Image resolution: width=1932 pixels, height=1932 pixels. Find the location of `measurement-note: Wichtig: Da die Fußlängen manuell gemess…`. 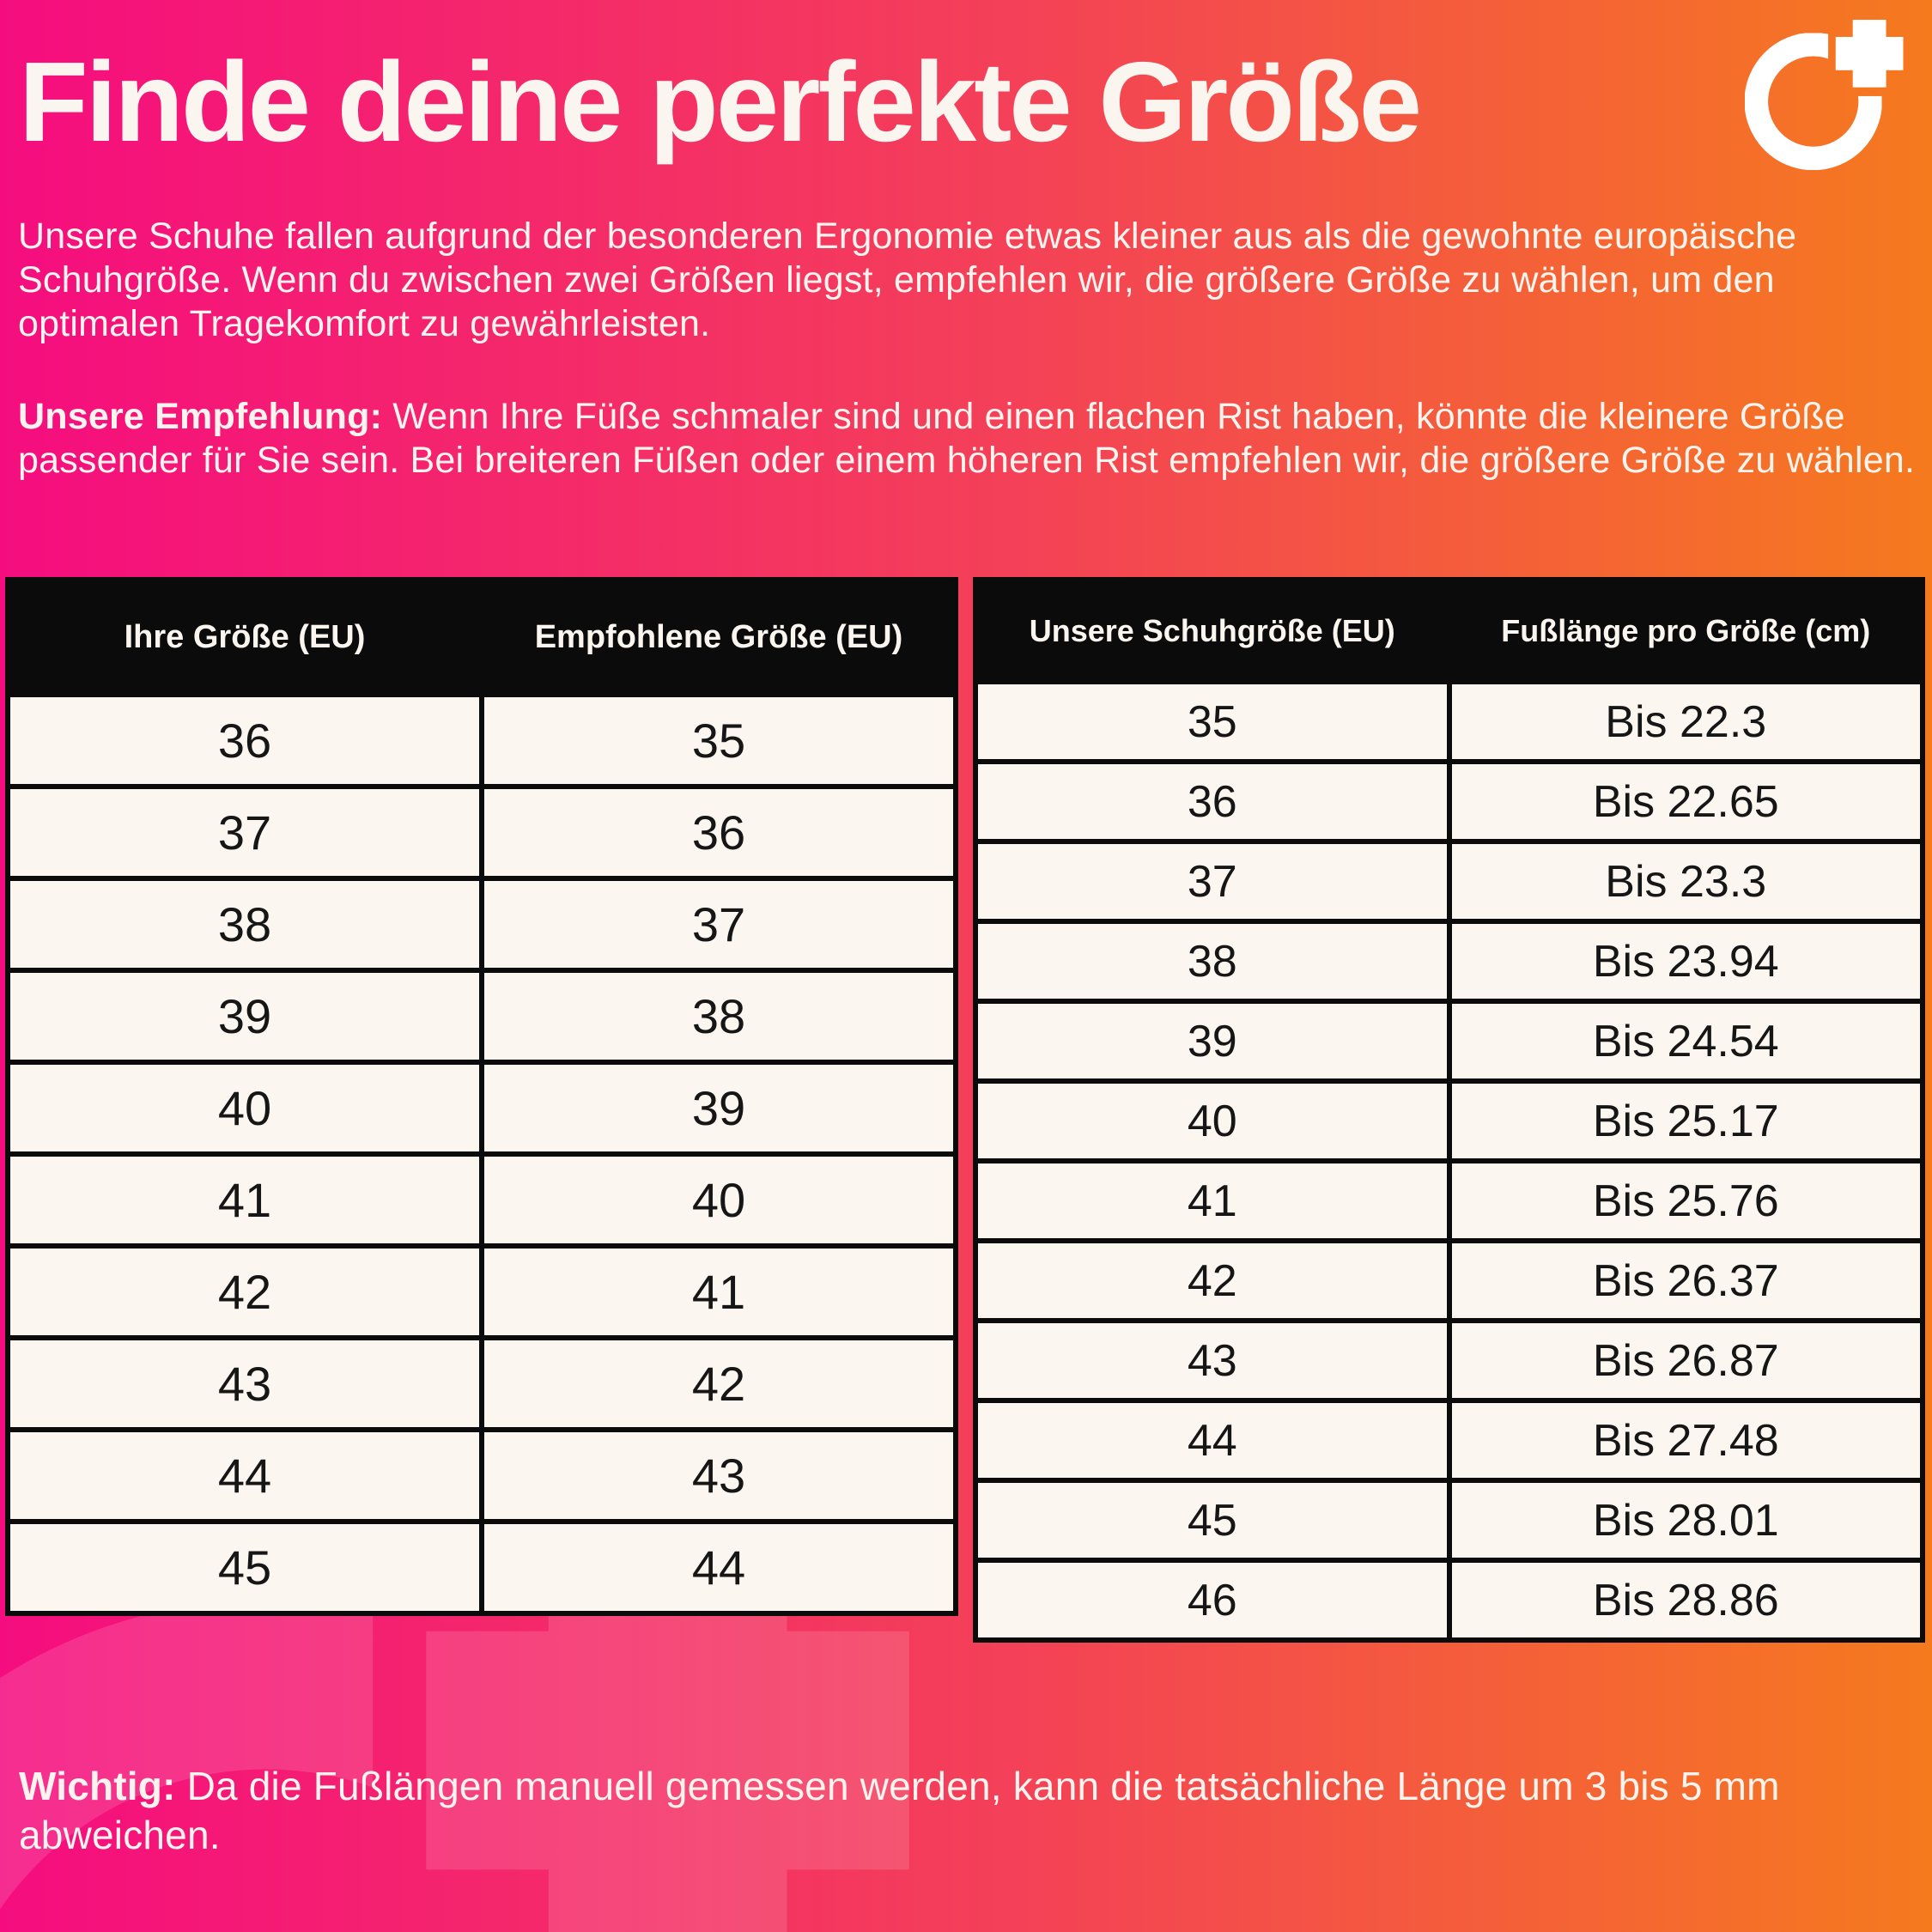

measurement-note: Wichtig: Da die Fußlängen manuell gemess… is located at coordinates (970, 1811).